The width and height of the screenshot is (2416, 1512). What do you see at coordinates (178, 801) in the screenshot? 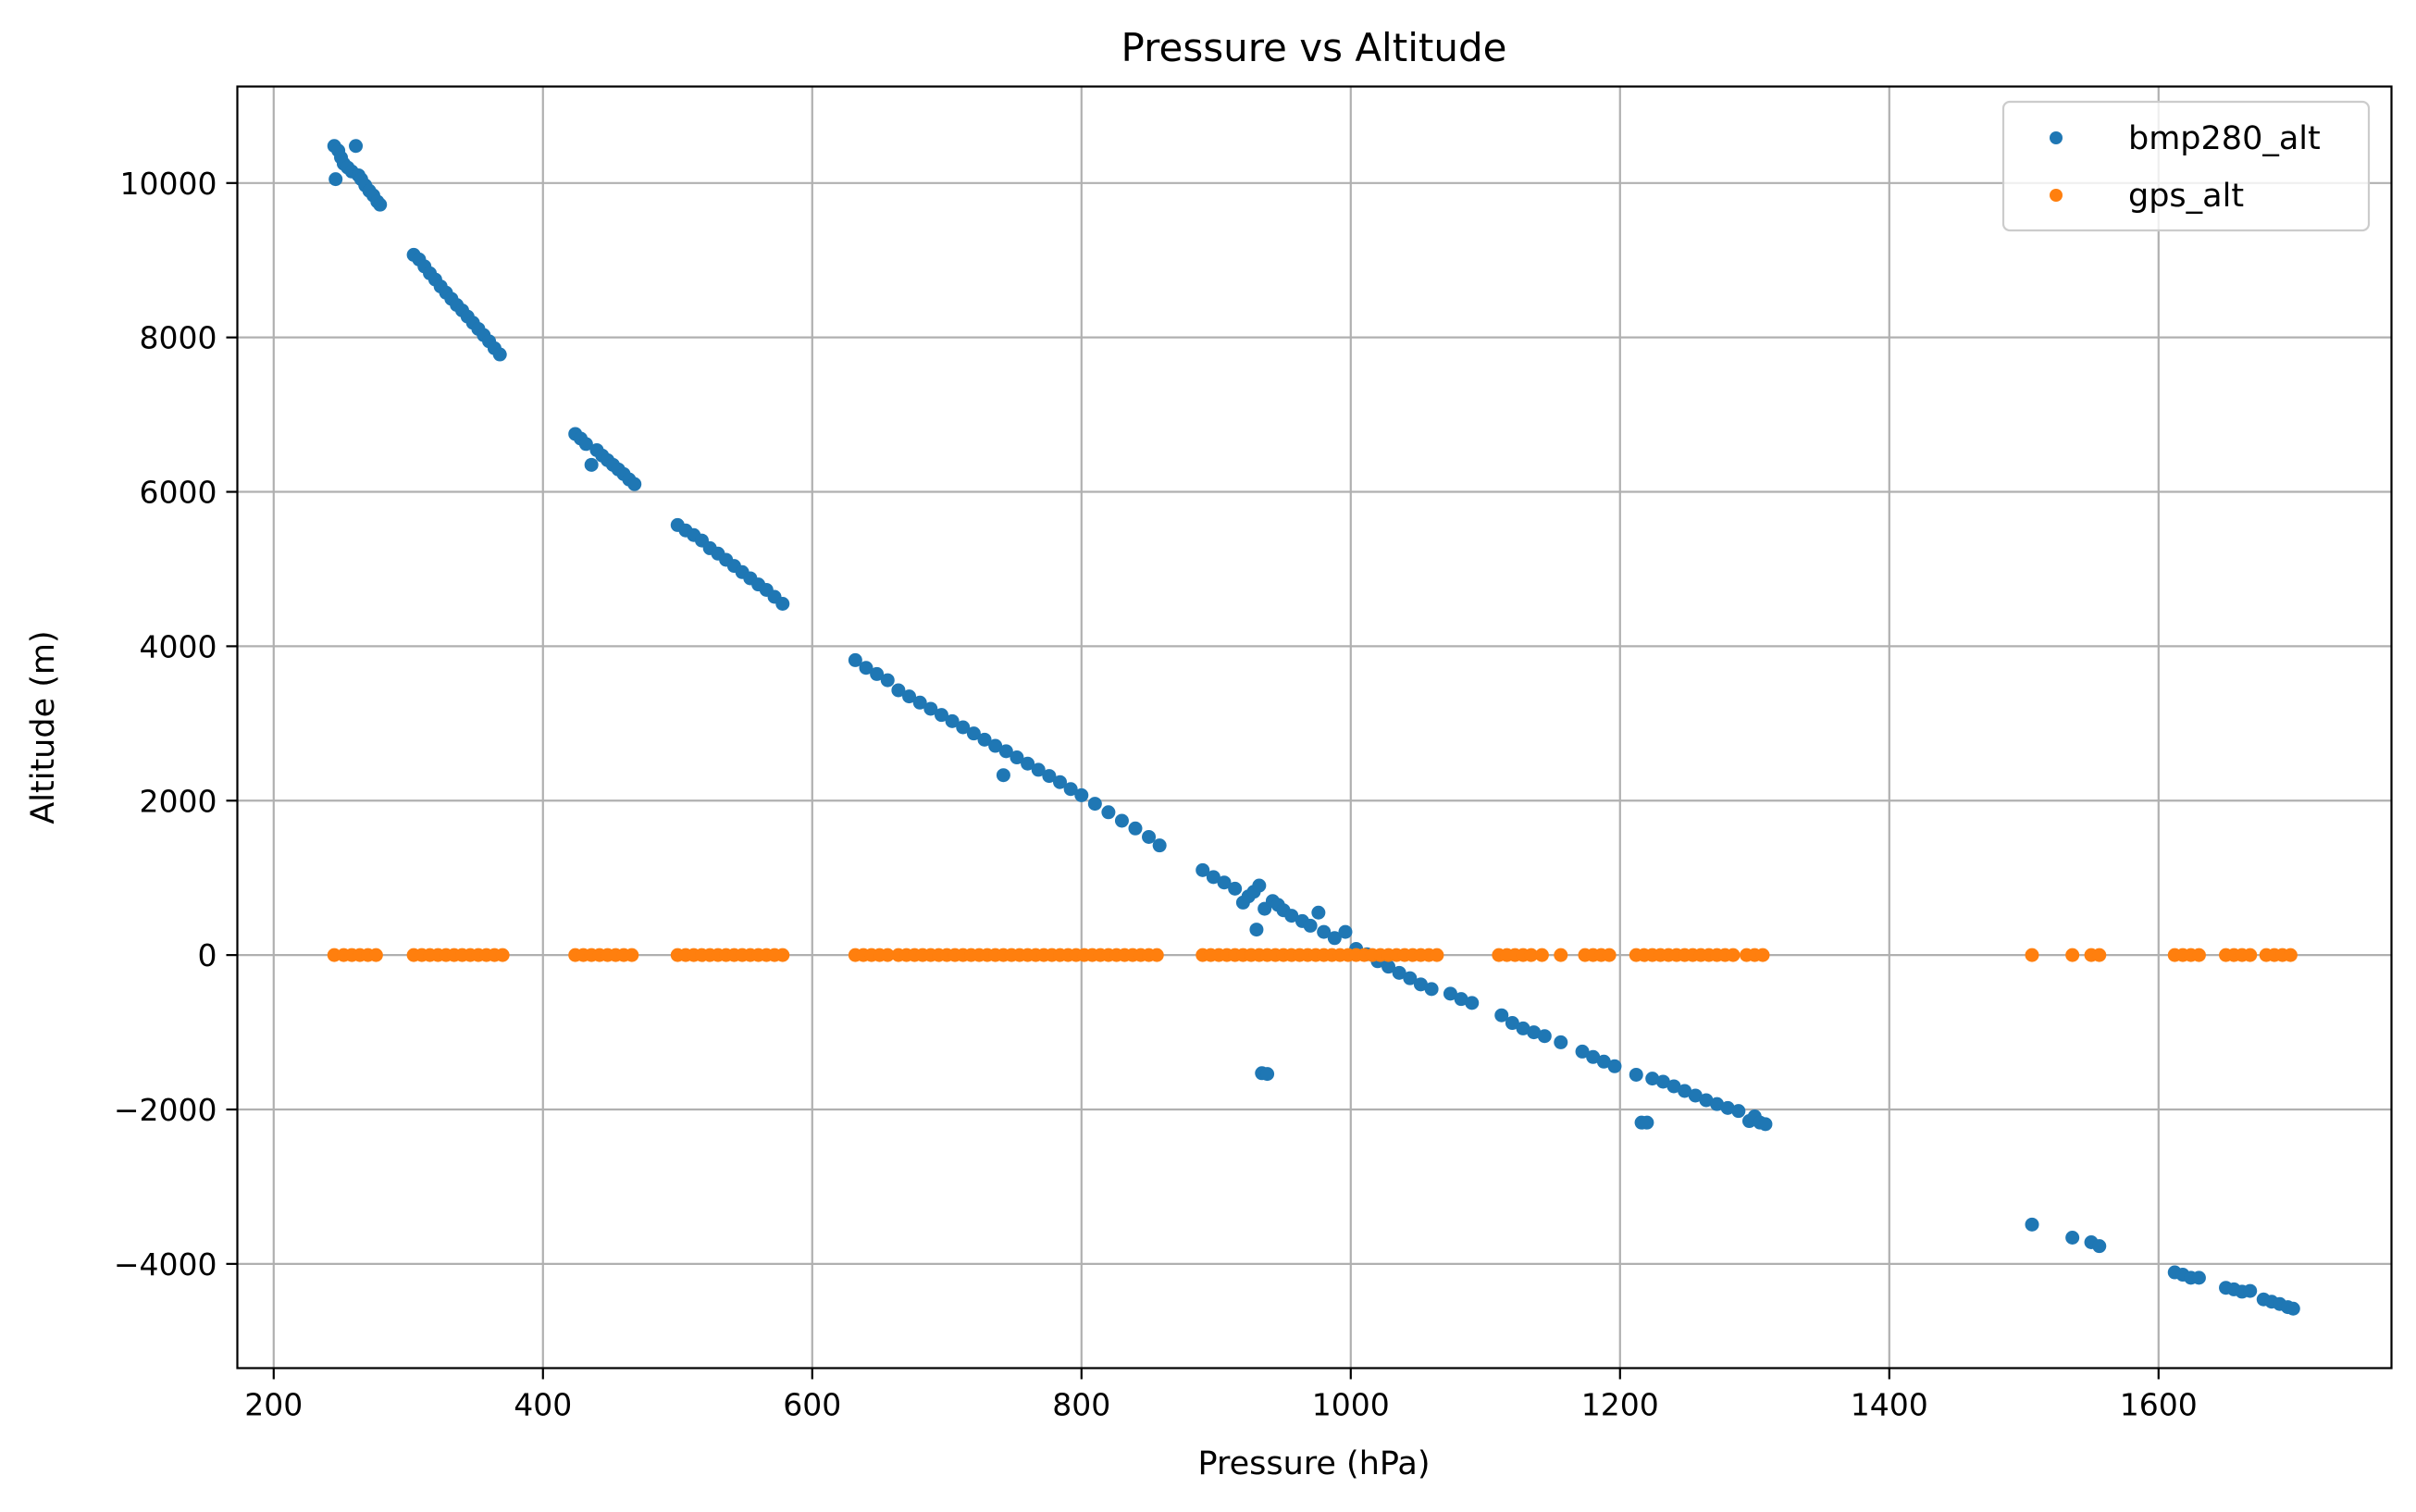
I see `y-tick-label: 2000` at bounding box center [178, 801].